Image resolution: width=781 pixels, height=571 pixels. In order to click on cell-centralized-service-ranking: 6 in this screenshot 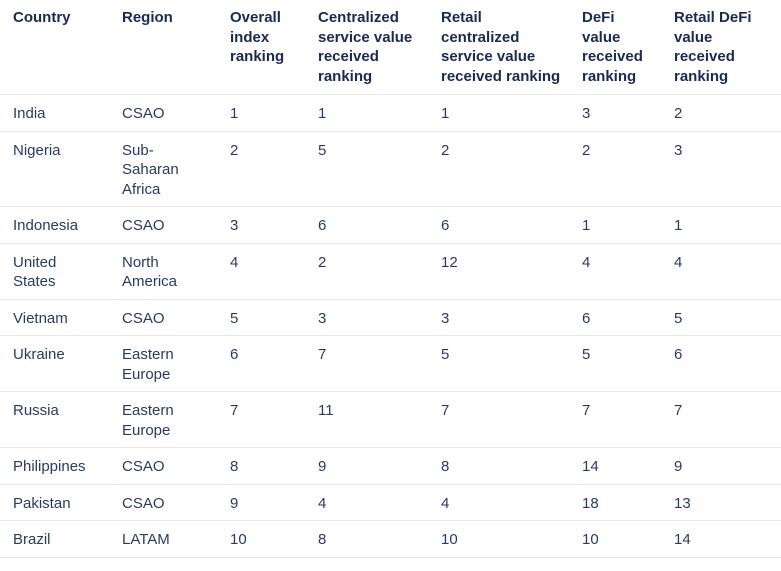, I will do `click(366, 225)`.